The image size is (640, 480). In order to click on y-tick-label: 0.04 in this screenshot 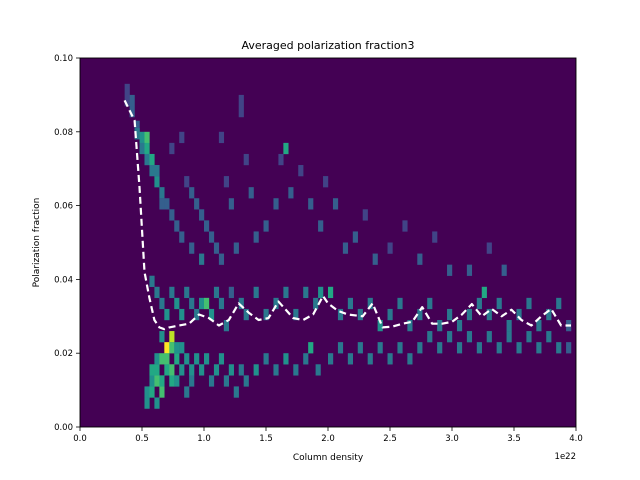, I will do `click(63, 280)`.